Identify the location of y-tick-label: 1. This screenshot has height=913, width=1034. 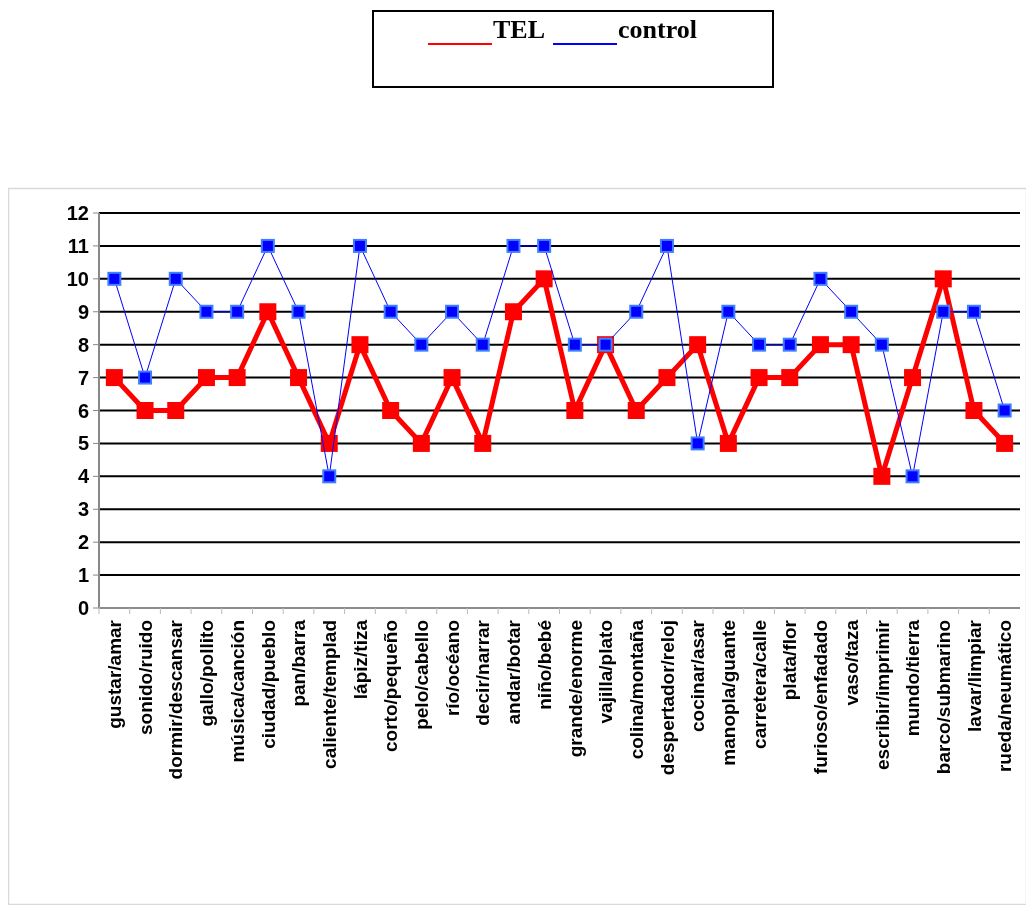
(83, 575).